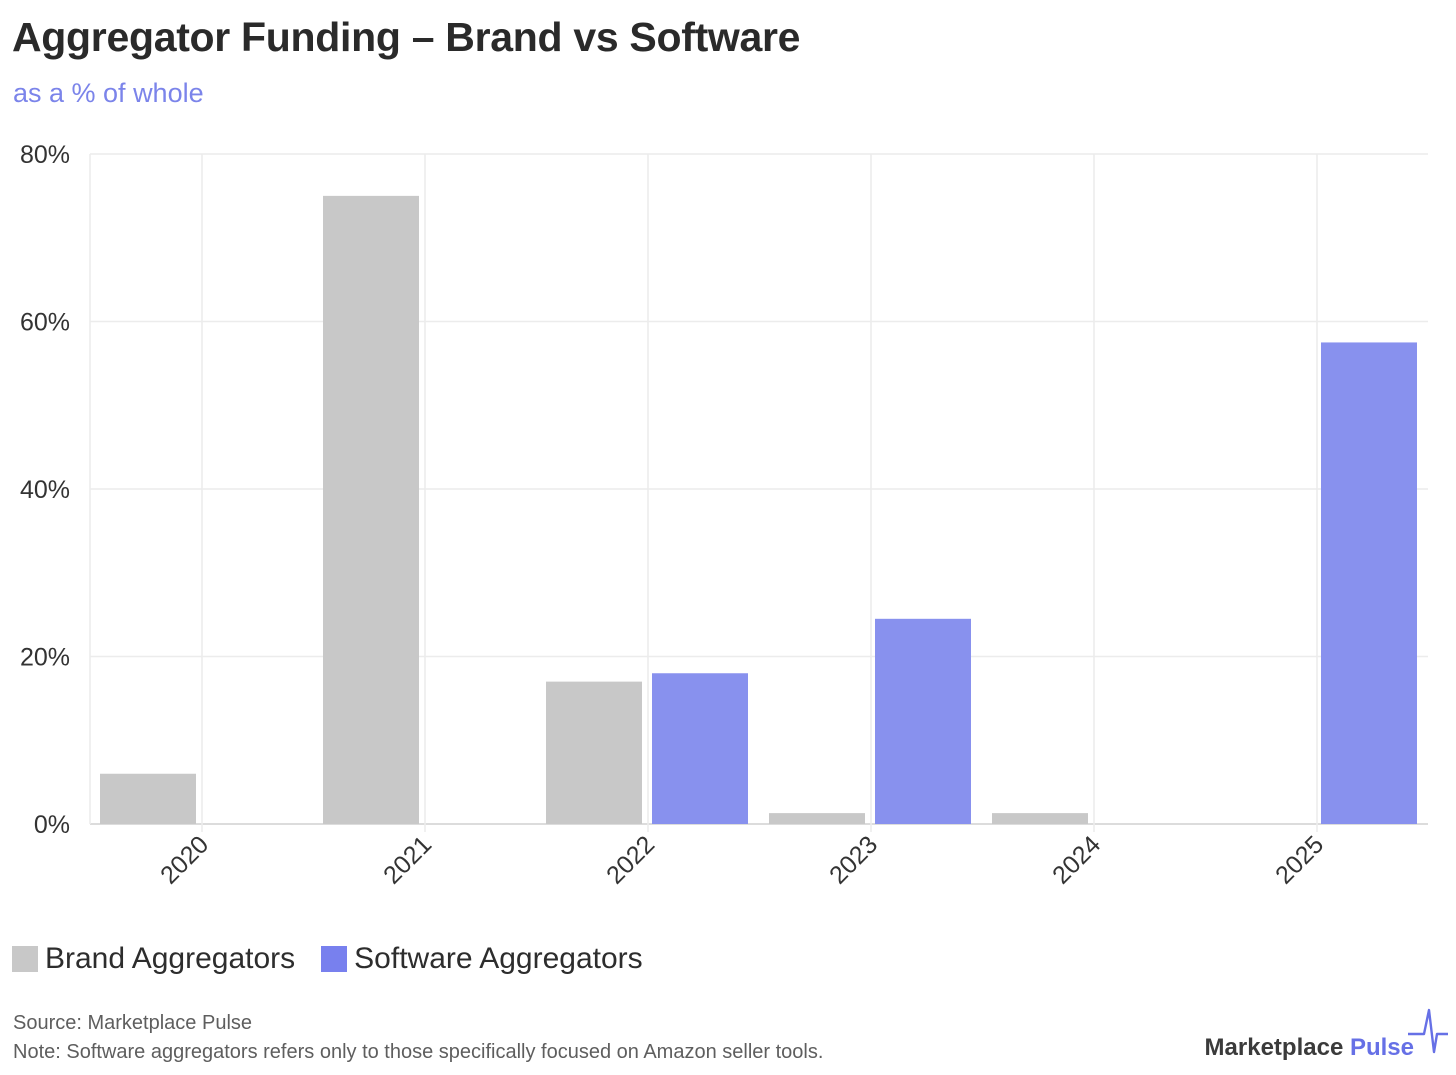 The width and height of the screenshot is (1456, 1075). Describe the element at coordinates (594, 752) in the screenshot. I see `bar-brand-2022` at that location.